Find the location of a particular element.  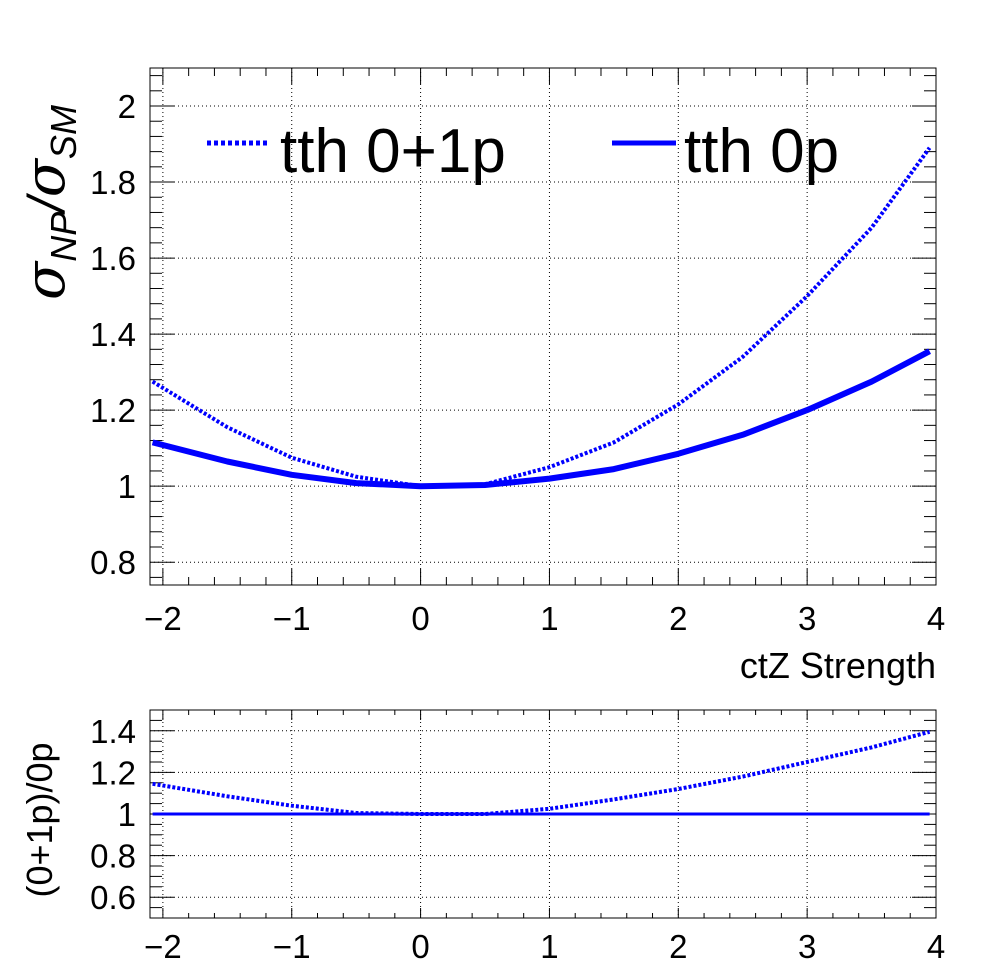

main-series-line-solid is located at coordinates (541, 419).